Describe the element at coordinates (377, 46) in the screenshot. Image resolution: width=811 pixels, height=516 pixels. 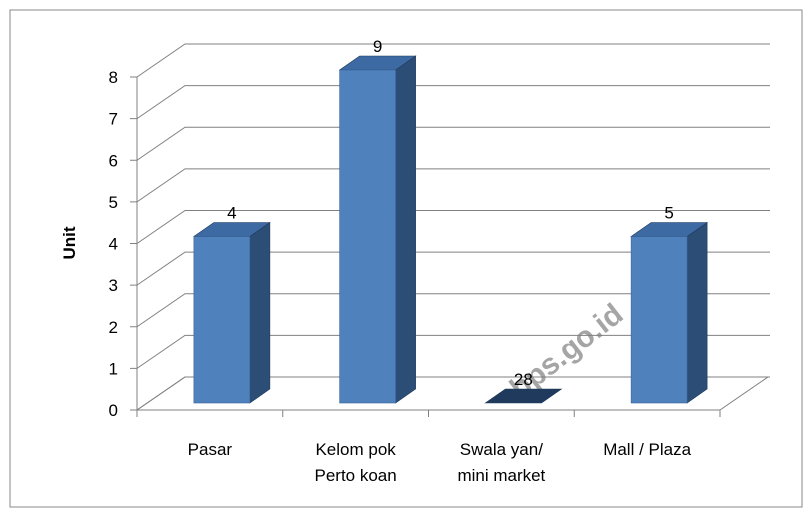
I see `data-label: 9` at that location.